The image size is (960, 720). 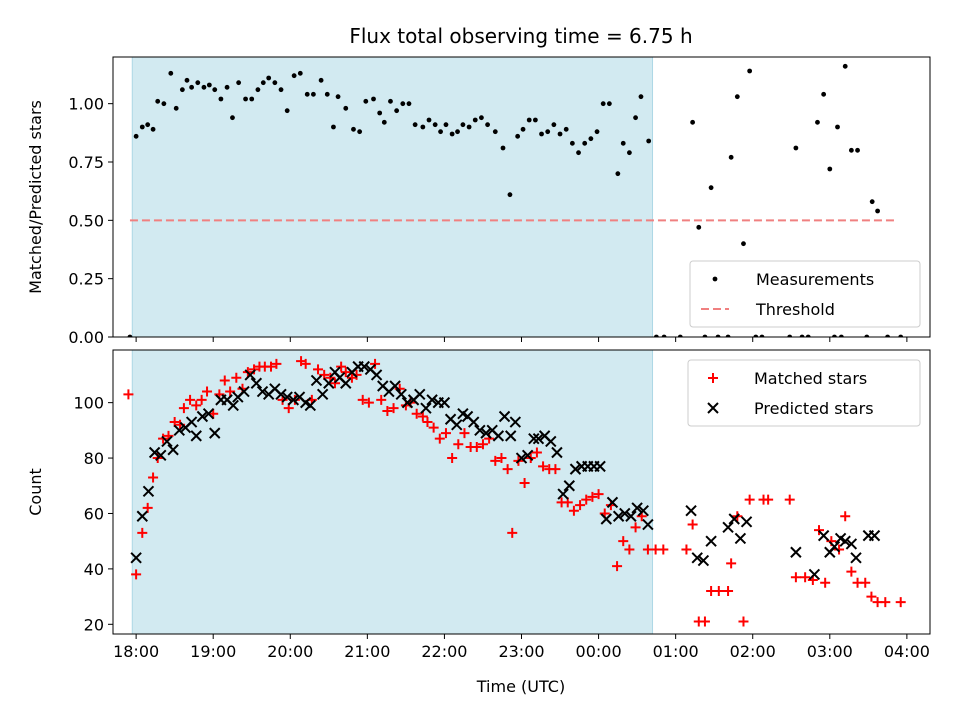 What do you see at coordinates (290, 651) in the screenshot?
I see `x-tick-label: 20:00` at bounding box center [290, 651].